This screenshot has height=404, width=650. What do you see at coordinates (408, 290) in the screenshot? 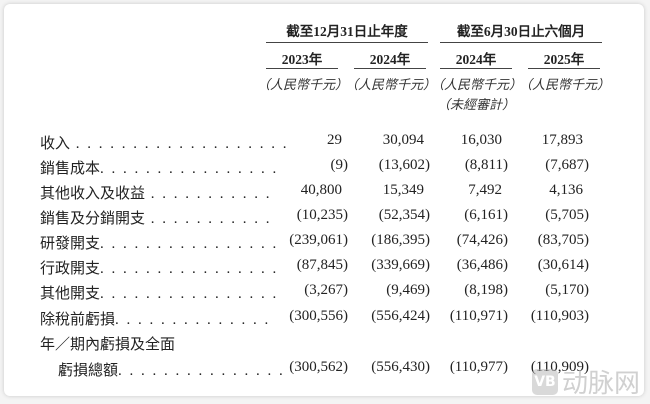
I see `value-2024: (9,469)` at bounding box center [408, 290].